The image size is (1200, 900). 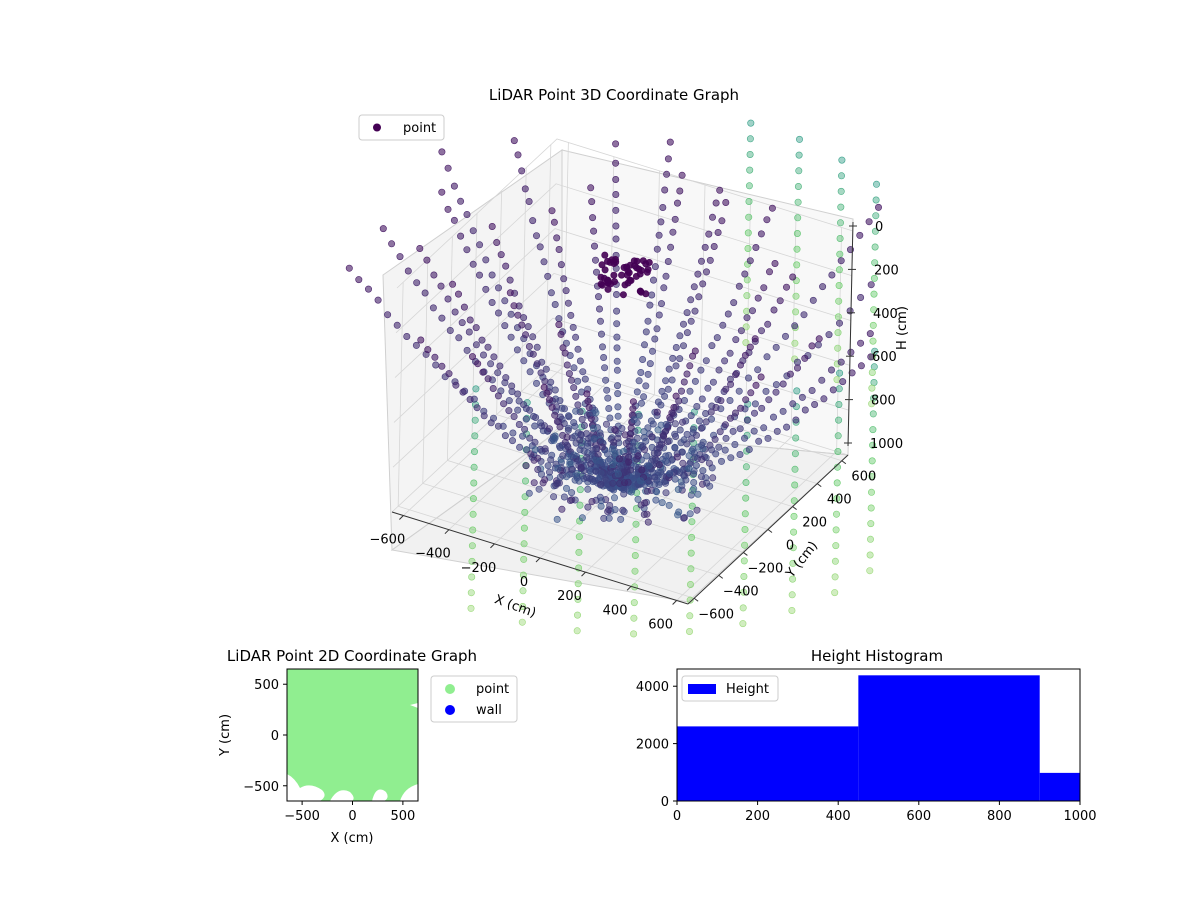 What do you see at coordinates (652, 745) in the screenshot?
I see `y-tick-label-histogram: 2000` at bounding box center [652, 745].